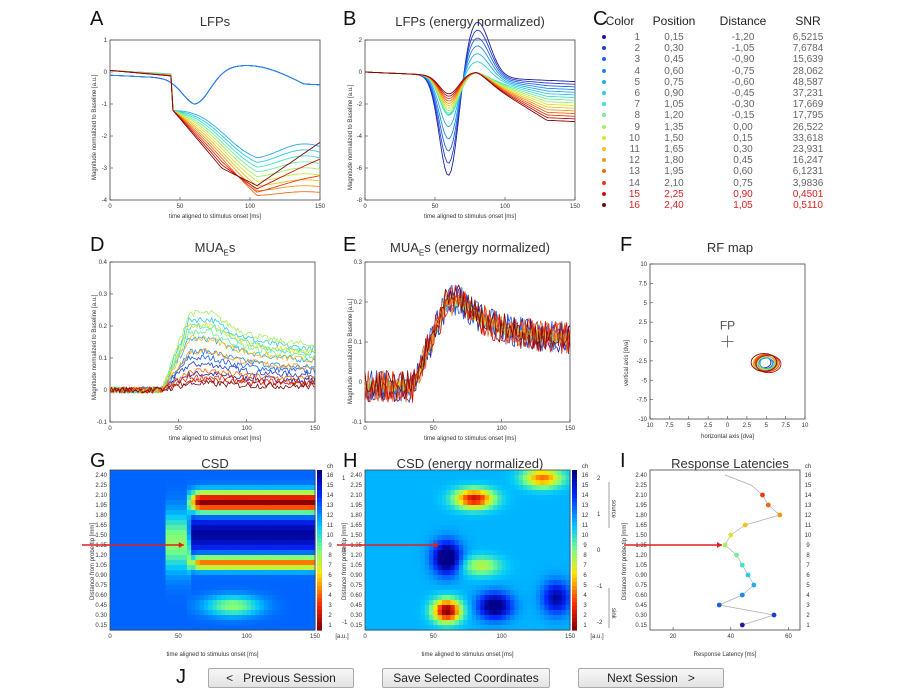 The image size is (900, 700). Describe the element at coordinates (466, 678) in the screenshot. I see `save-selected-coordinates-button: Save Selected Coordinates` at that location.